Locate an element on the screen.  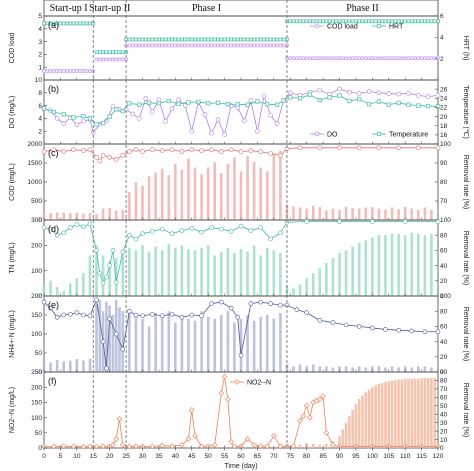
x-tick-label: 115 is located at coordinates (421, 456).